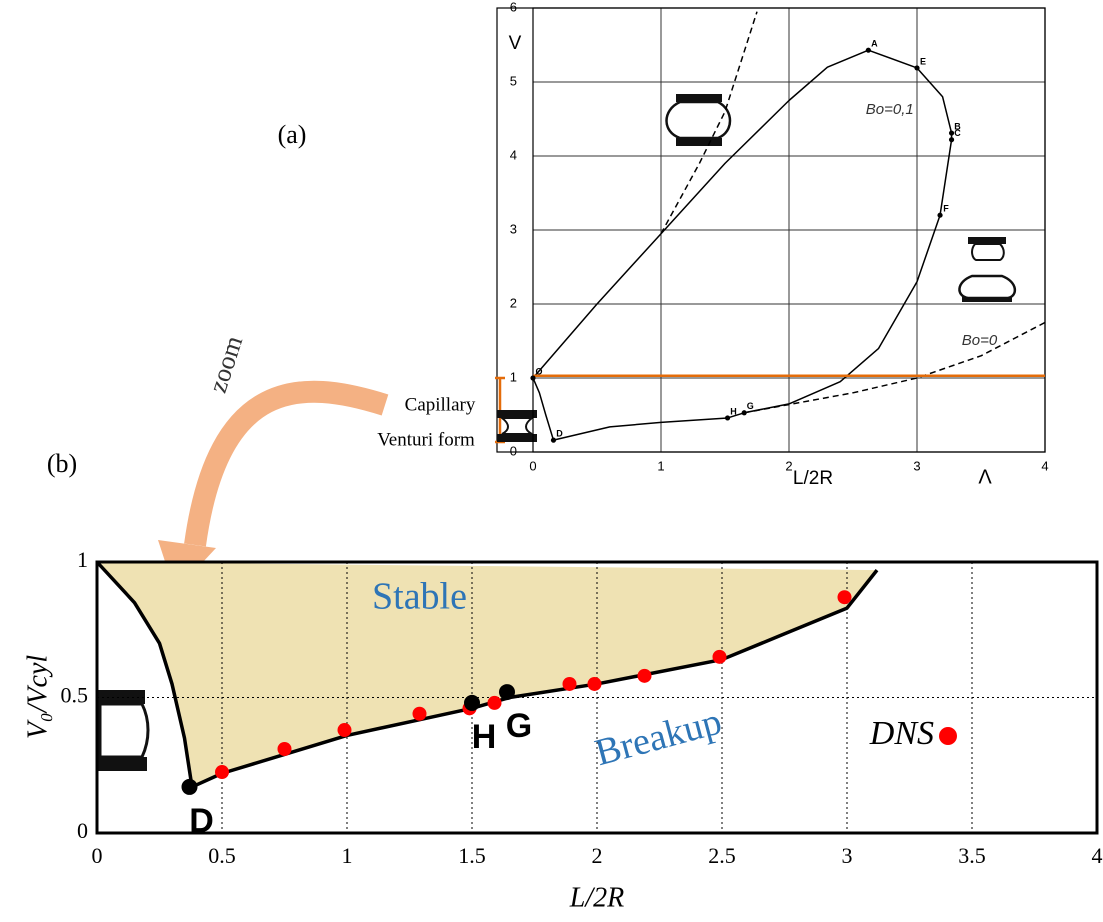 The image size is (1103, 922). What do you see at coordinates (37, 697) in the screenshot?
I see `y-axis-label: V₀/Vcyl` at bounding box center [37, 697].